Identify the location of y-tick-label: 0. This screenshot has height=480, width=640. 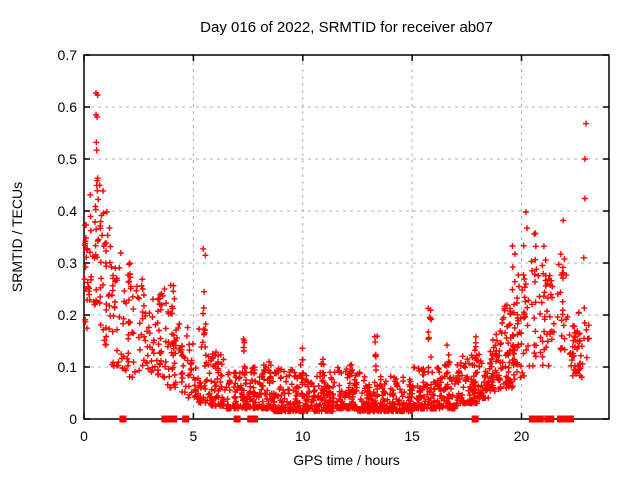
(73, 419).